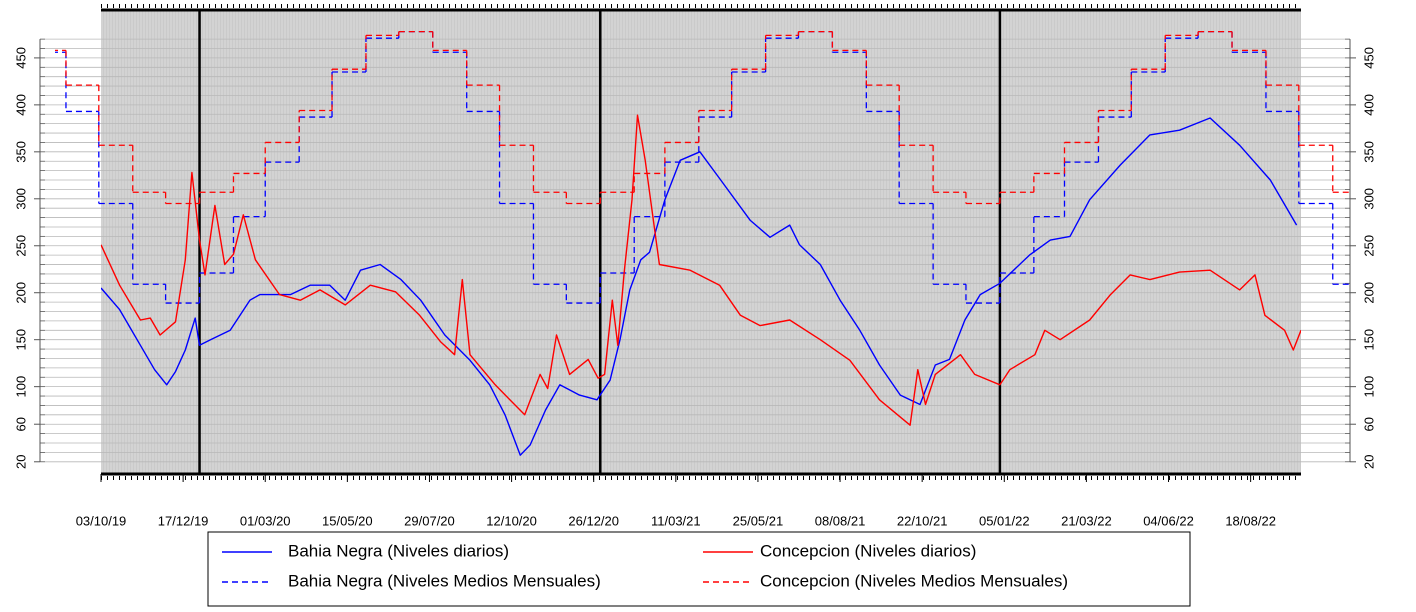  I want to click on legend-label: Bahia Negra (Niveles Medios Mensuales), so click(444, 580).